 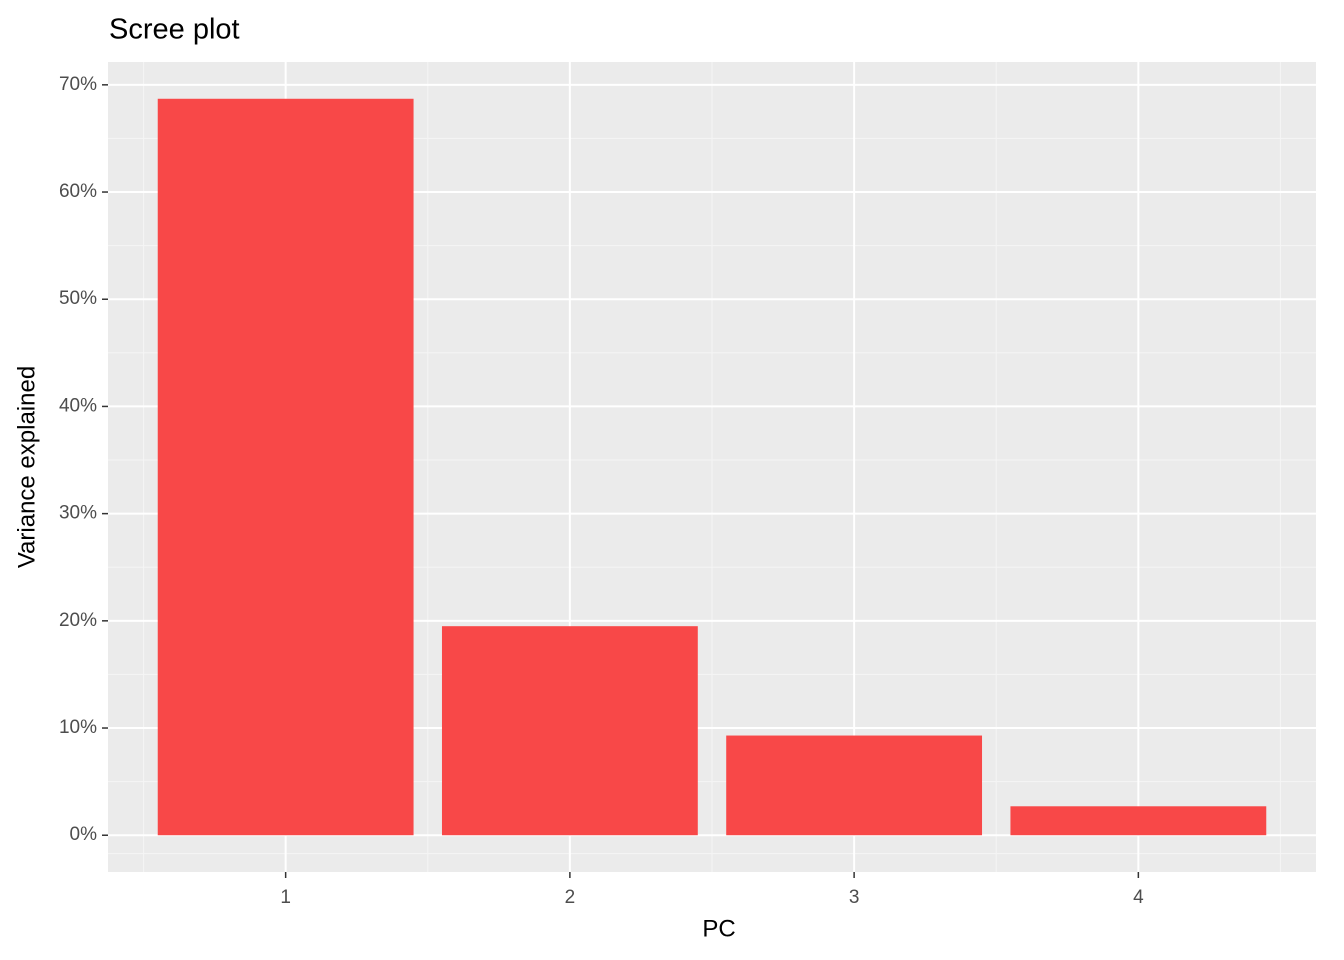 What do you see at coordinates (78, 513) in the screenshot?
I see `y-tick-label: 30%` at bounding box center [78, 513].